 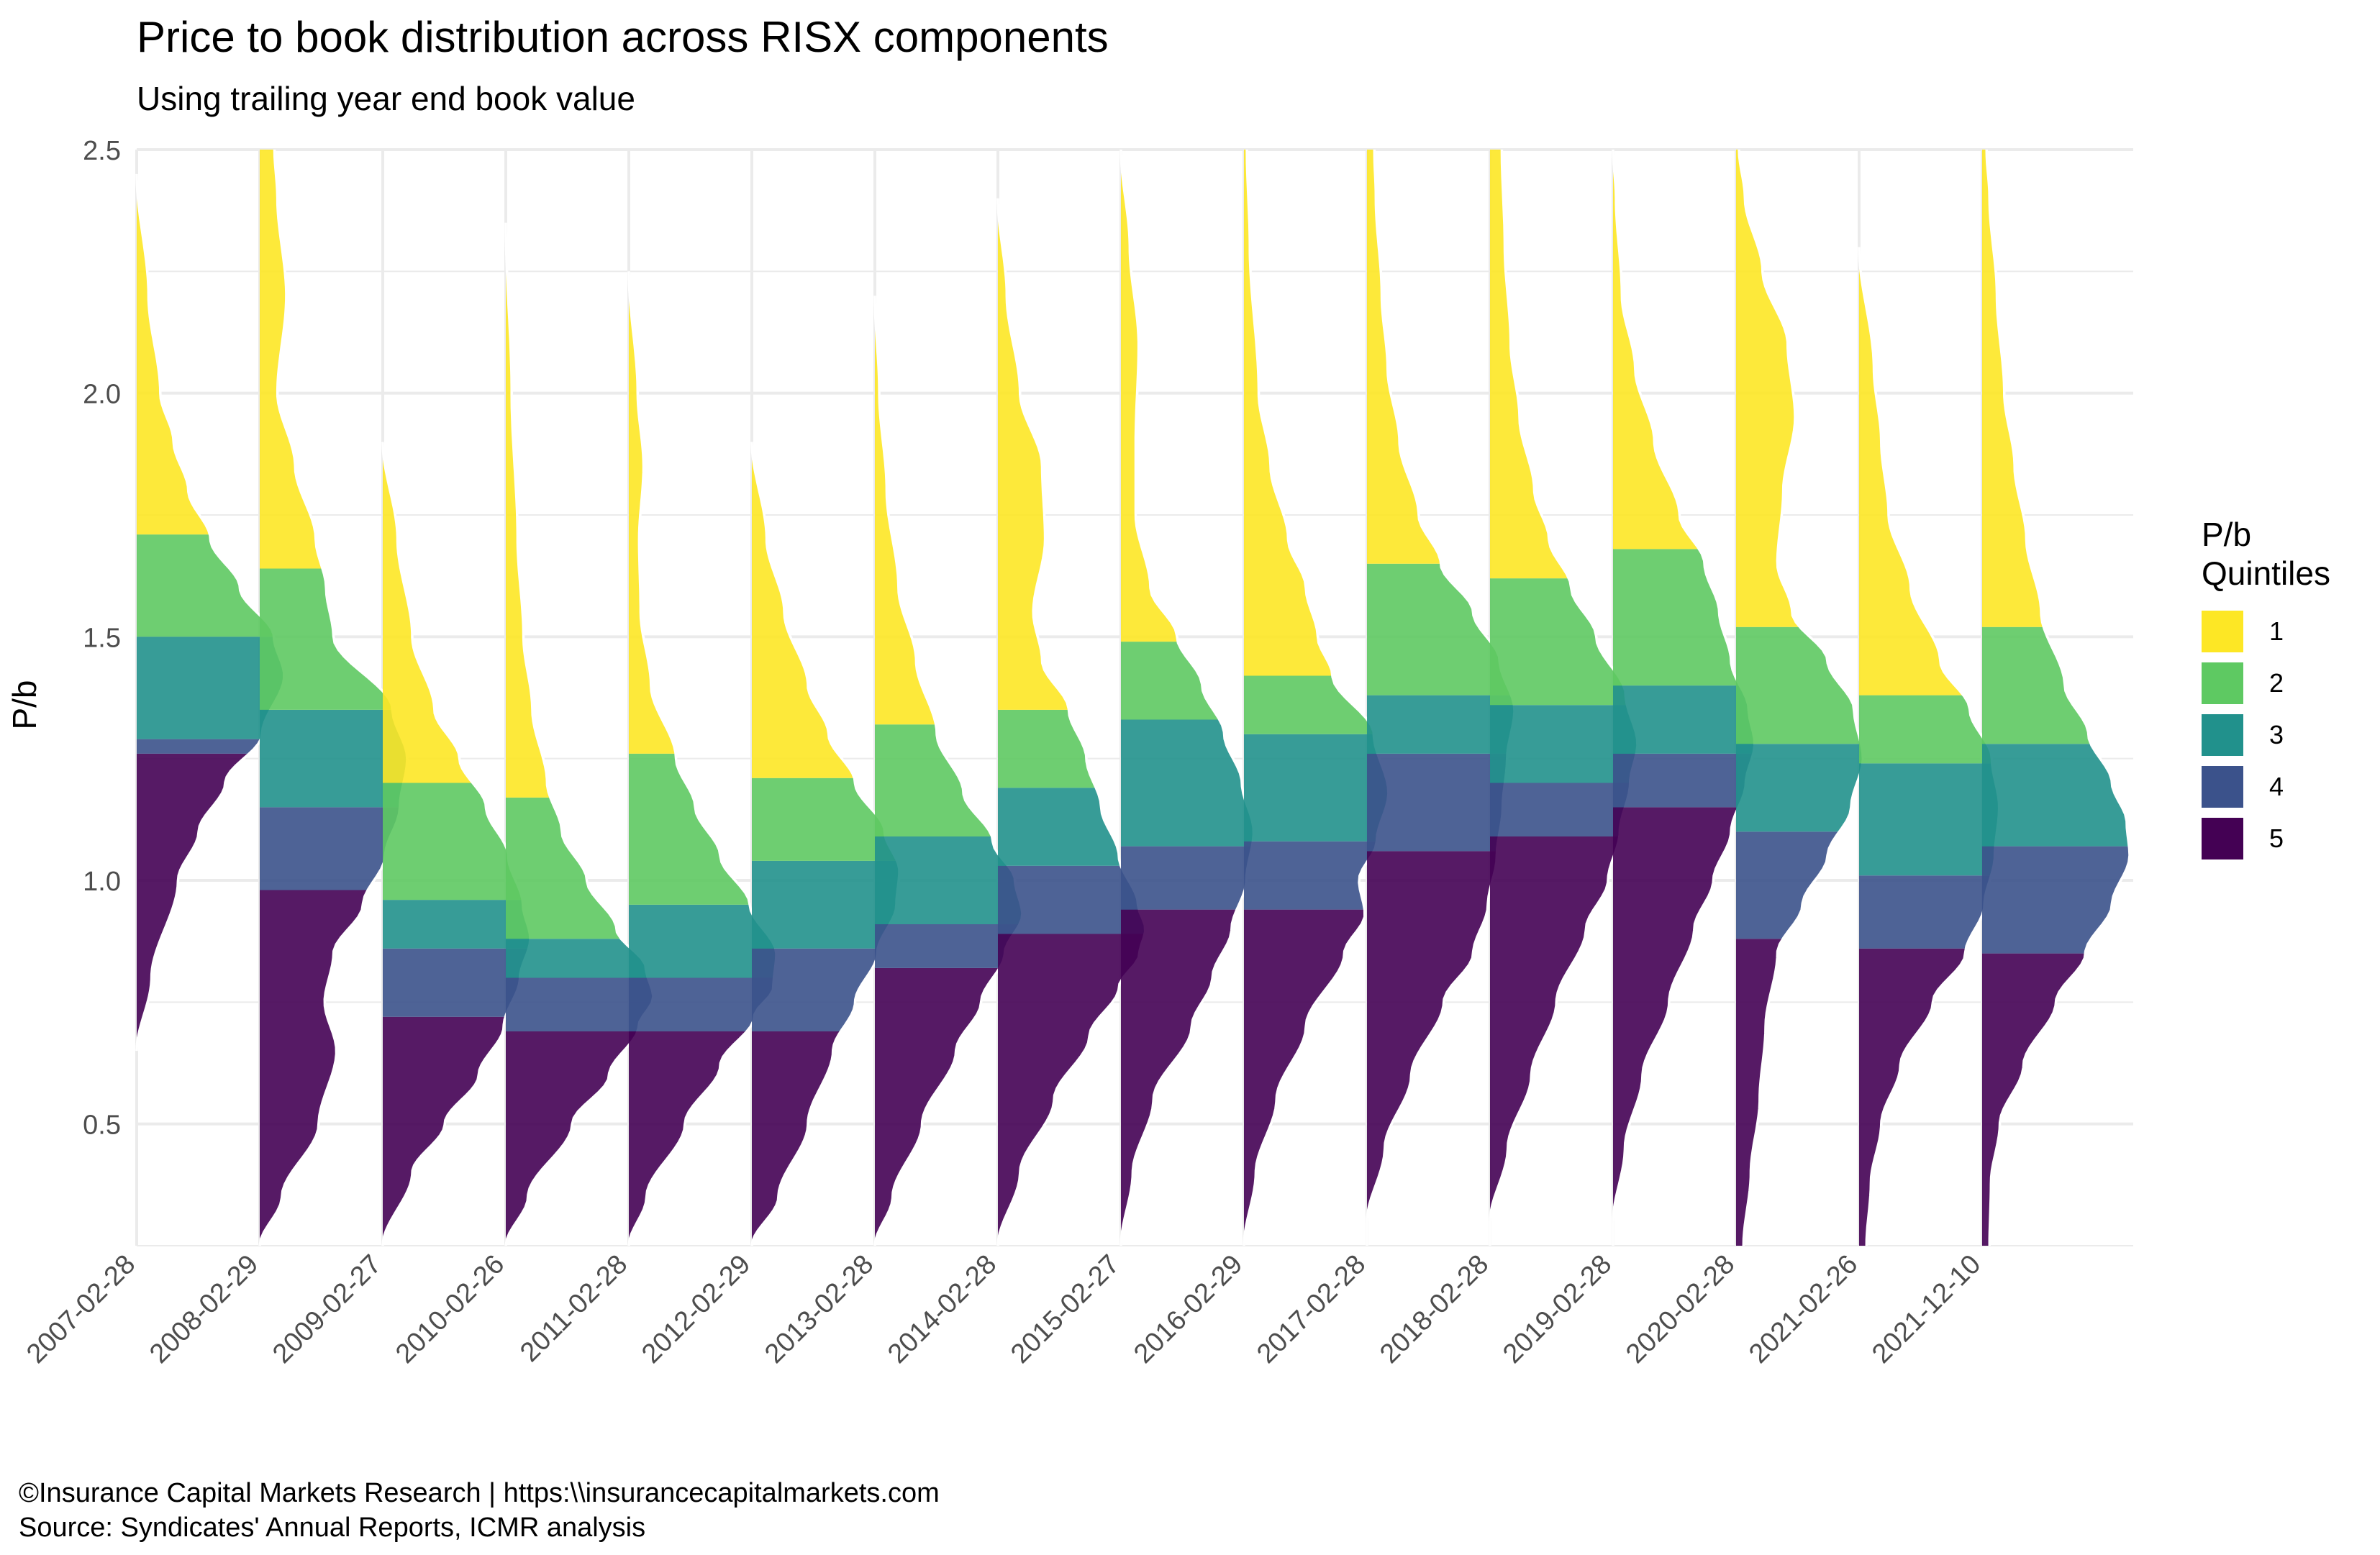 What do you see at coordinates (2266, 787) in the screenshot?
I see `legend-item-4: 4` at bounding box center [2266, 787].